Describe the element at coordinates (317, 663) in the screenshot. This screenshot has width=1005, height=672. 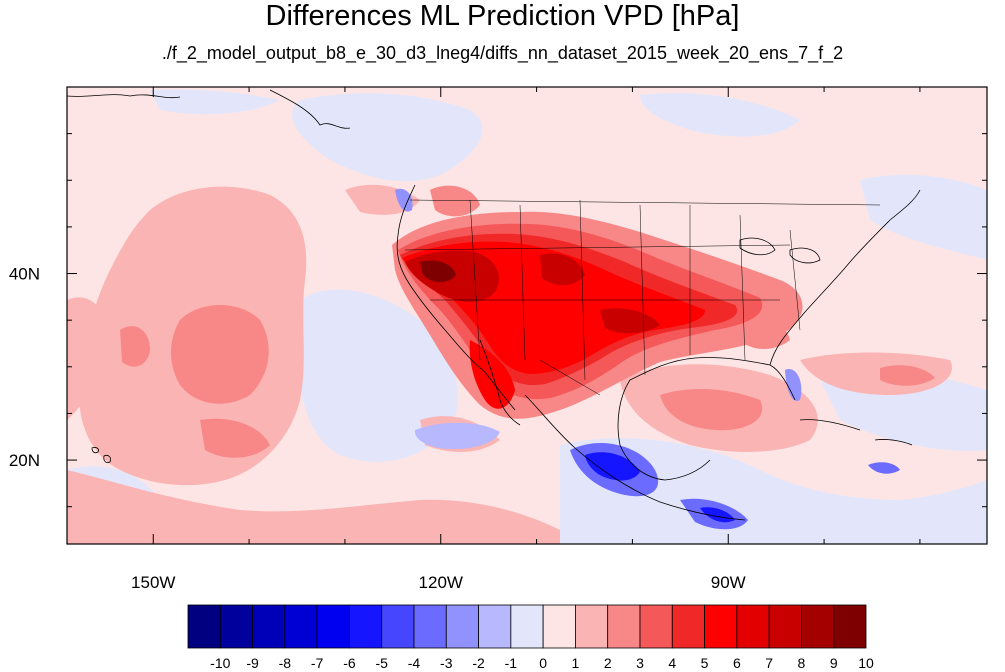
I see `colorbar-label: -7` at that location.